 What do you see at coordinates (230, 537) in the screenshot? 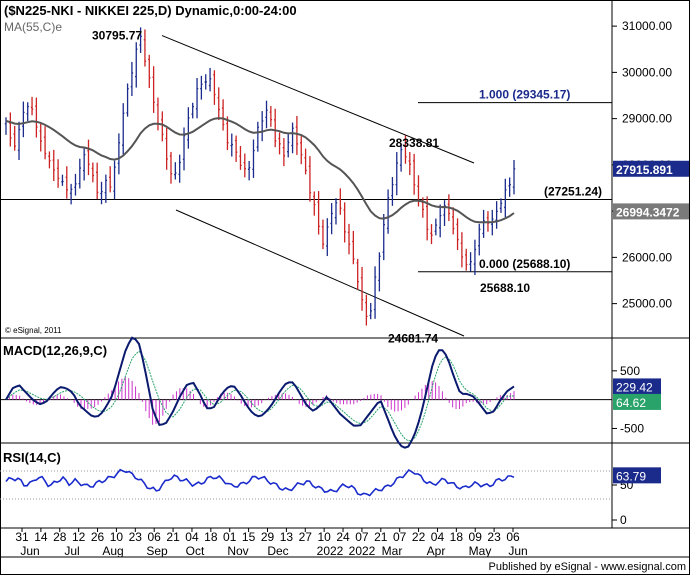
I see `time-tick-label: 01` at bounding box center [230, 537].